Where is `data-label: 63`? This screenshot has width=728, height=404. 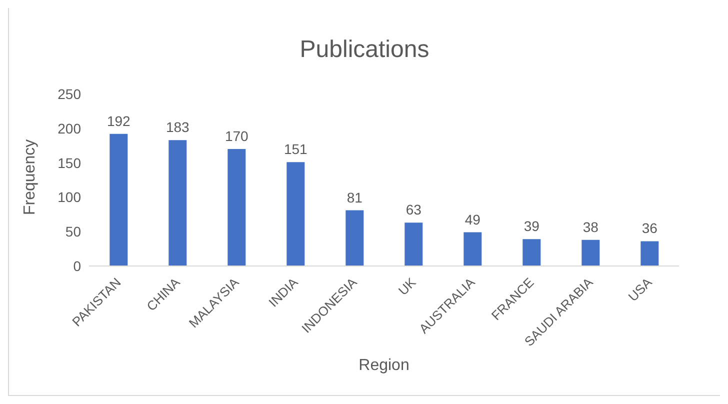 data-label: 63 is located at coordinates (414, 210).